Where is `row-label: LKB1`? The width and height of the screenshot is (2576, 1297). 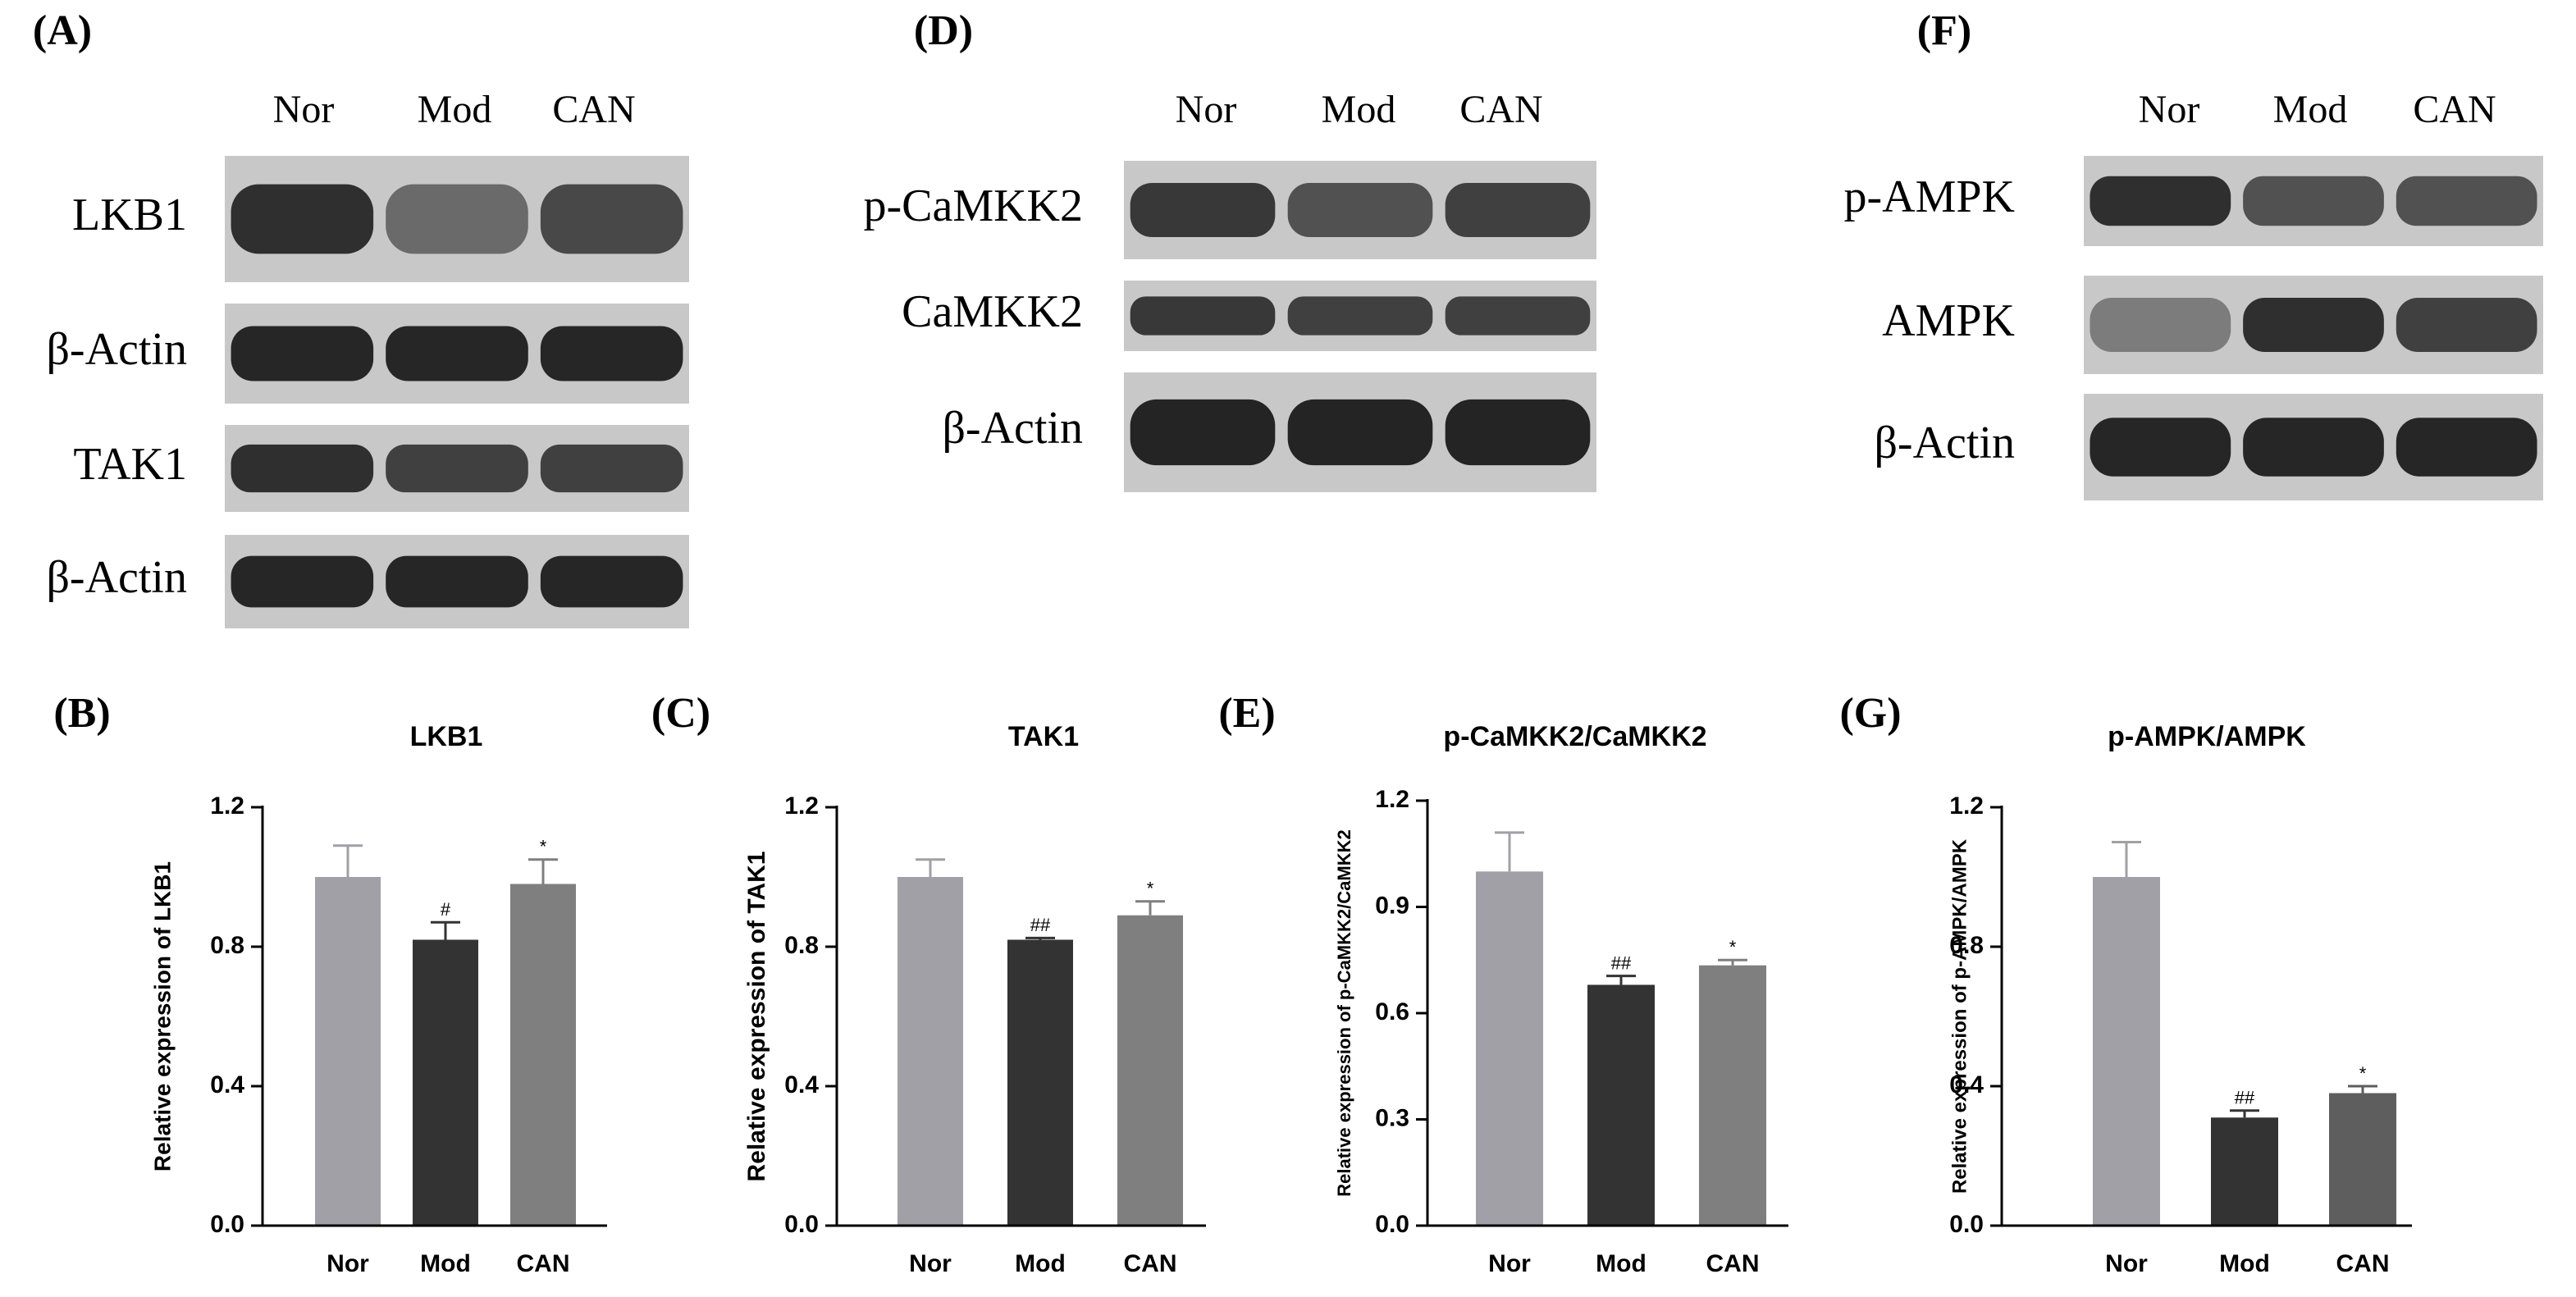 row-label: LKB1 is located at coordinates (129, 215).